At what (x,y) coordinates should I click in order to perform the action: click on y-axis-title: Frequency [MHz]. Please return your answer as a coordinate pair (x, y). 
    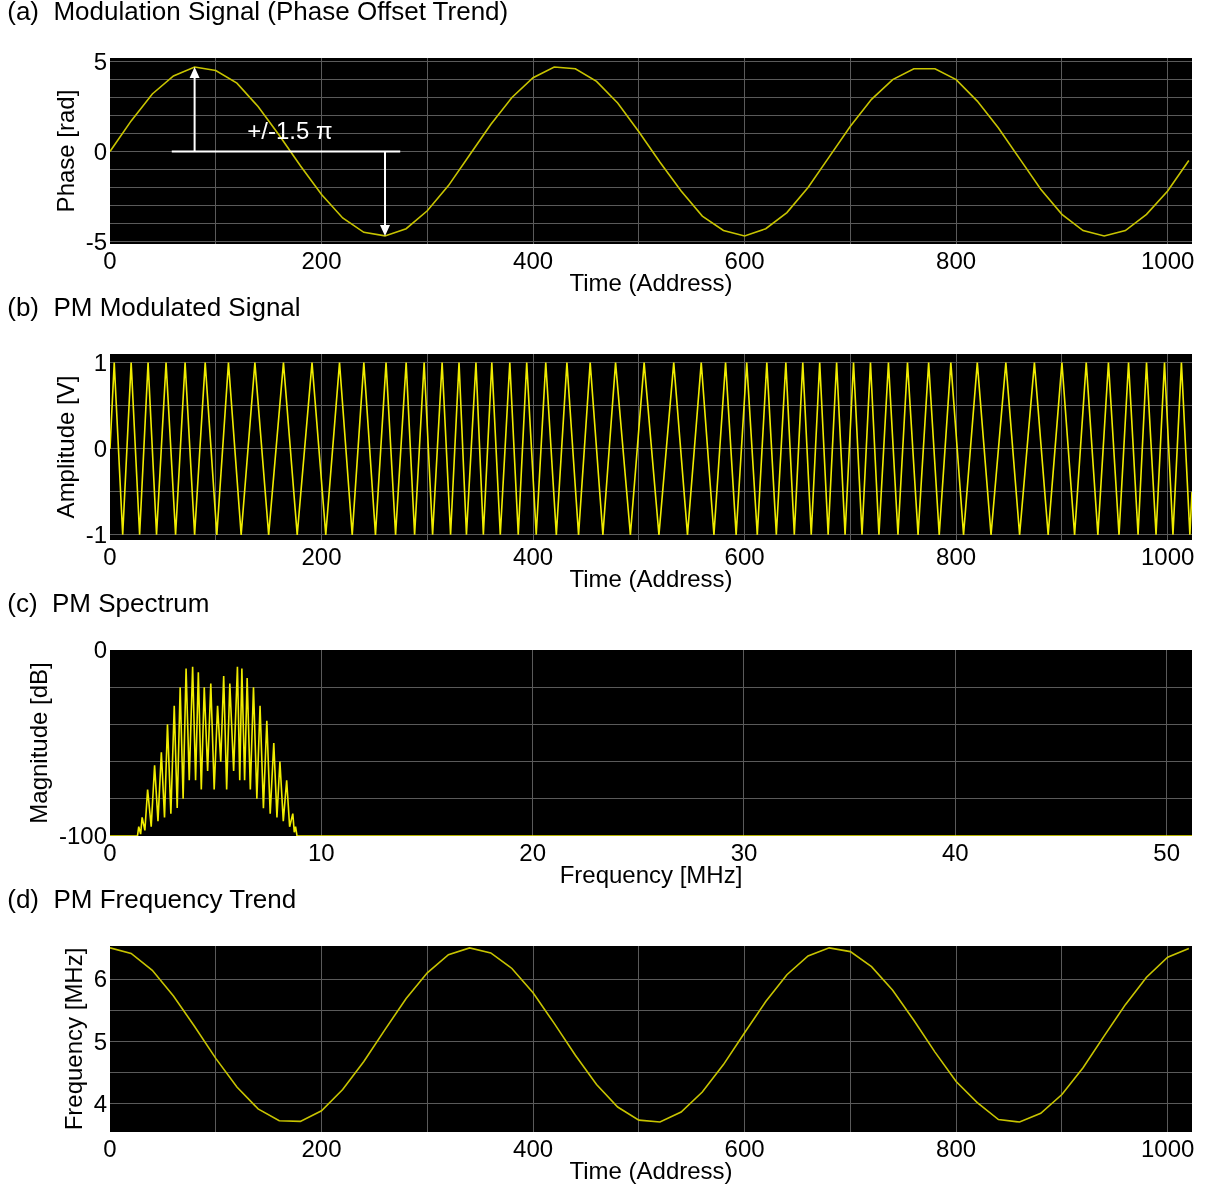
    Looking at the image, I should click on (73, 1039).